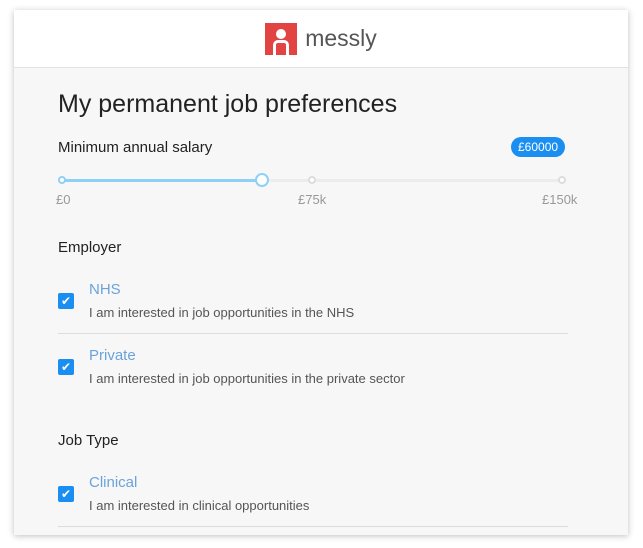 This screenshot has width=643, height=548. What do you see at coordinates (538, 147) in the screenshot?
I see `salary-badge: £60000` at bounding box center [538, 147].